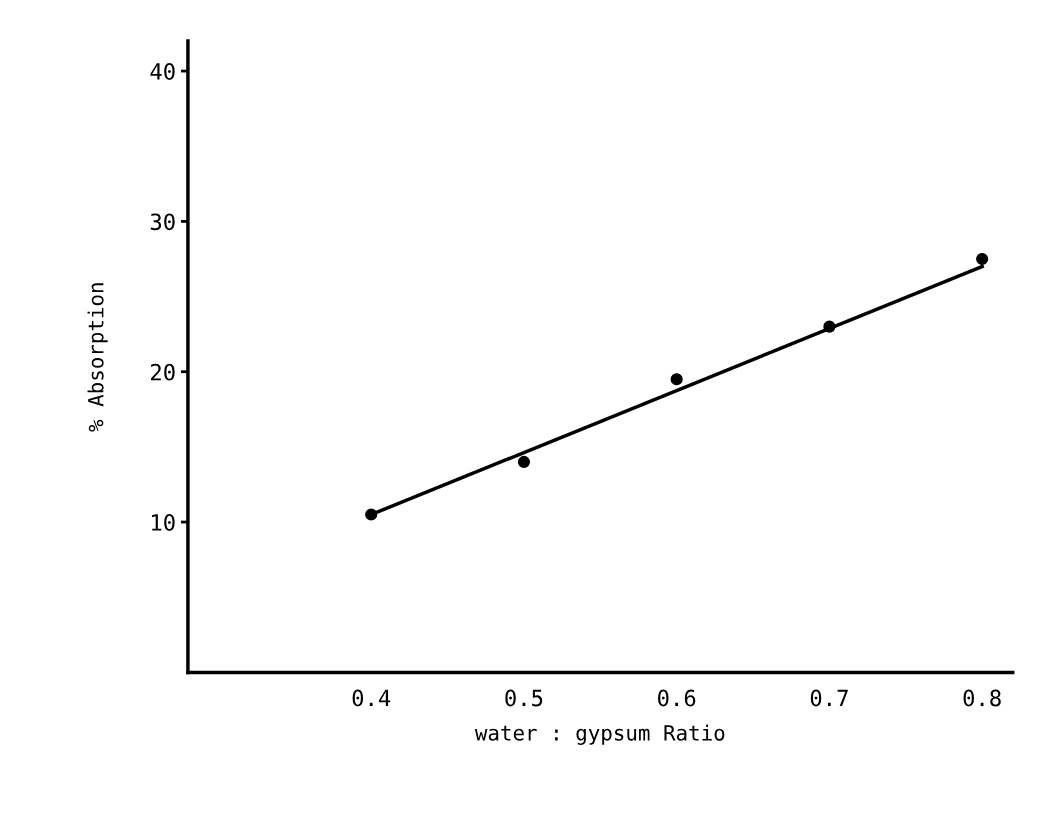 The image size is (1044, 820). Describe the element at coordinates (524, 698) in the screenshot. I see `x-tick-label: 0.5` at that location.